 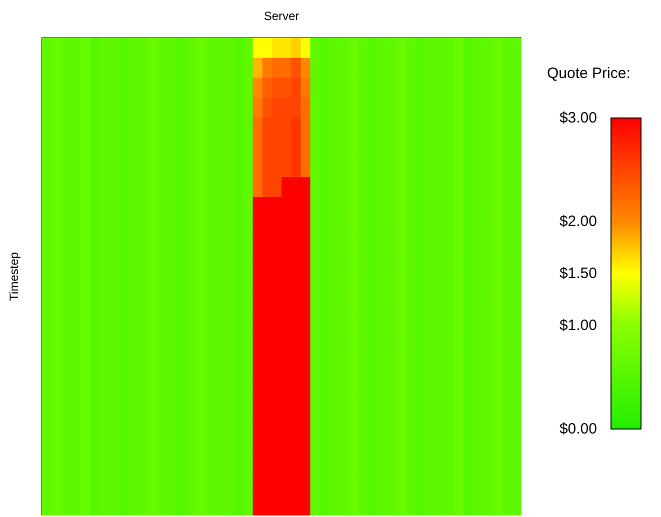 I want to click on color-bar-label: $1.50, so click(x=578, y=273).